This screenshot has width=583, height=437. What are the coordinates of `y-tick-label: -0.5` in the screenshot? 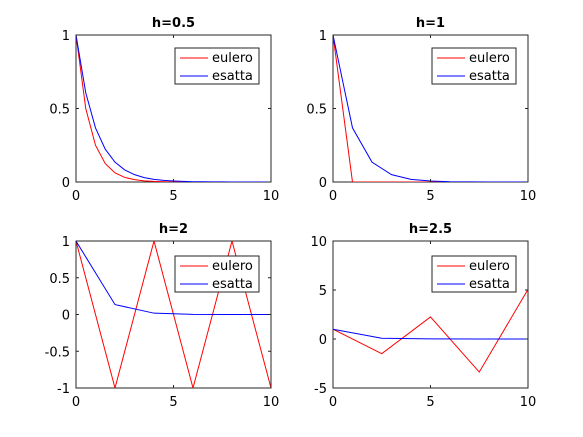 It's located at (57, 352).